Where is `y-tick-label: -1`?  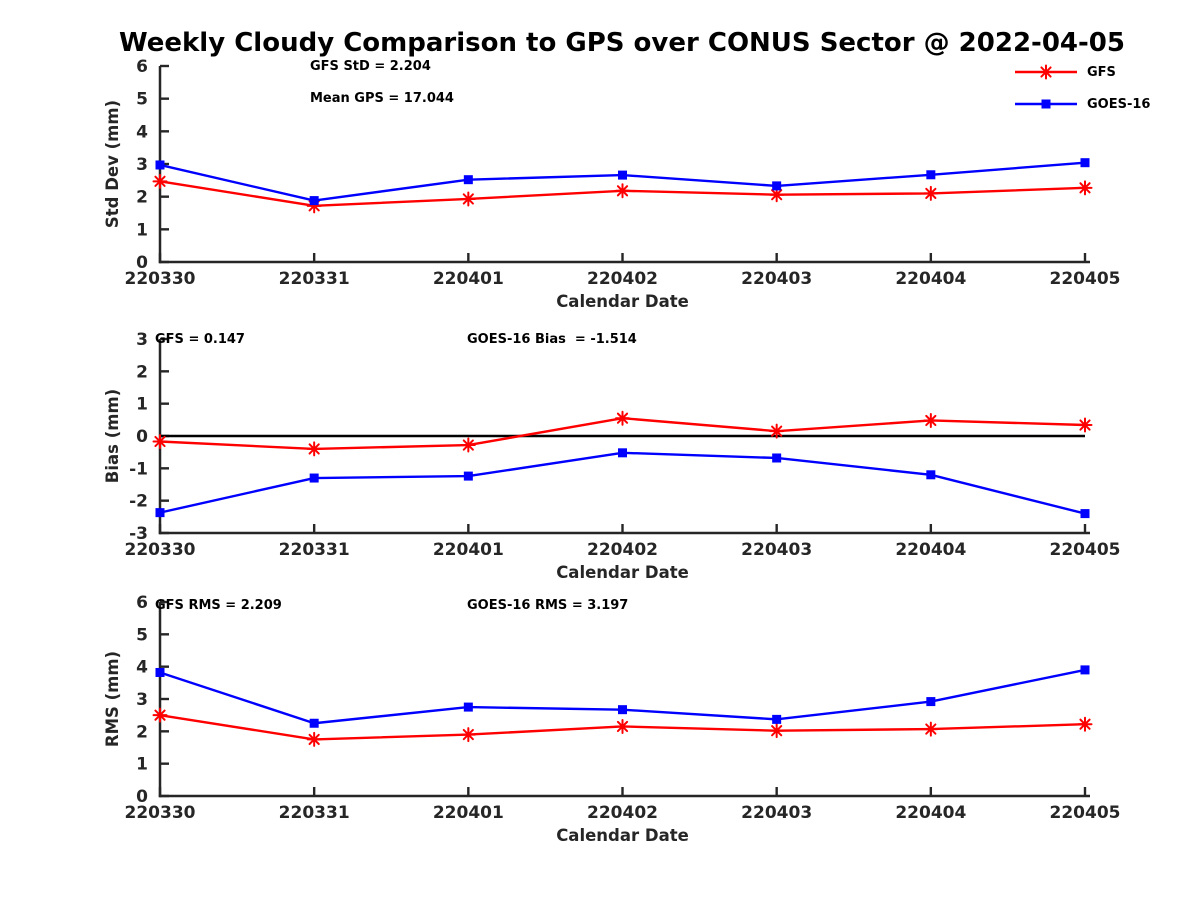 y-tick-label: -1 is located at coordinates (138, 469).